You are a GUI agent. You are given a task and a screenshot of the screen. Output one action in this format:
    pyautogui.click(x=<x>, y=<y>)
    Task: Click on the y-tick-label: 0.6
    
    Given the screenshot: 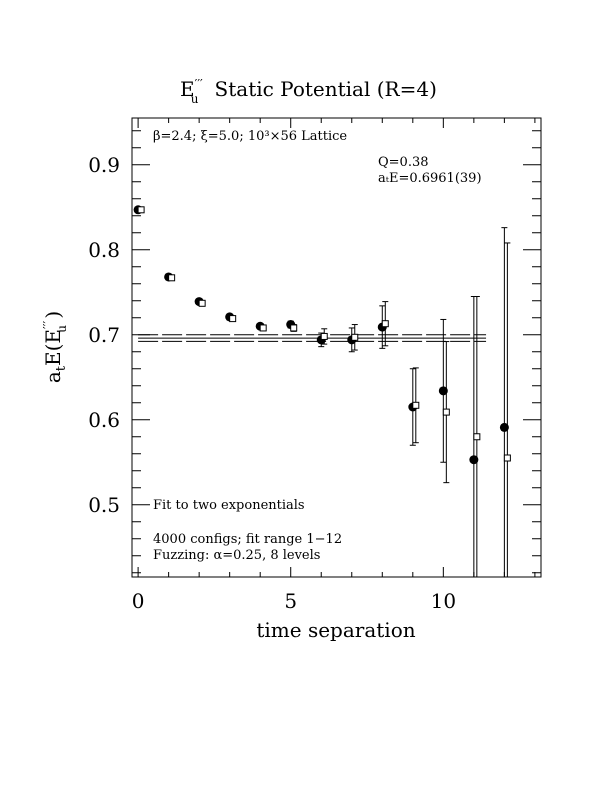 What is the action you would take?
    pyautogui.click(x=104, y=420)
    